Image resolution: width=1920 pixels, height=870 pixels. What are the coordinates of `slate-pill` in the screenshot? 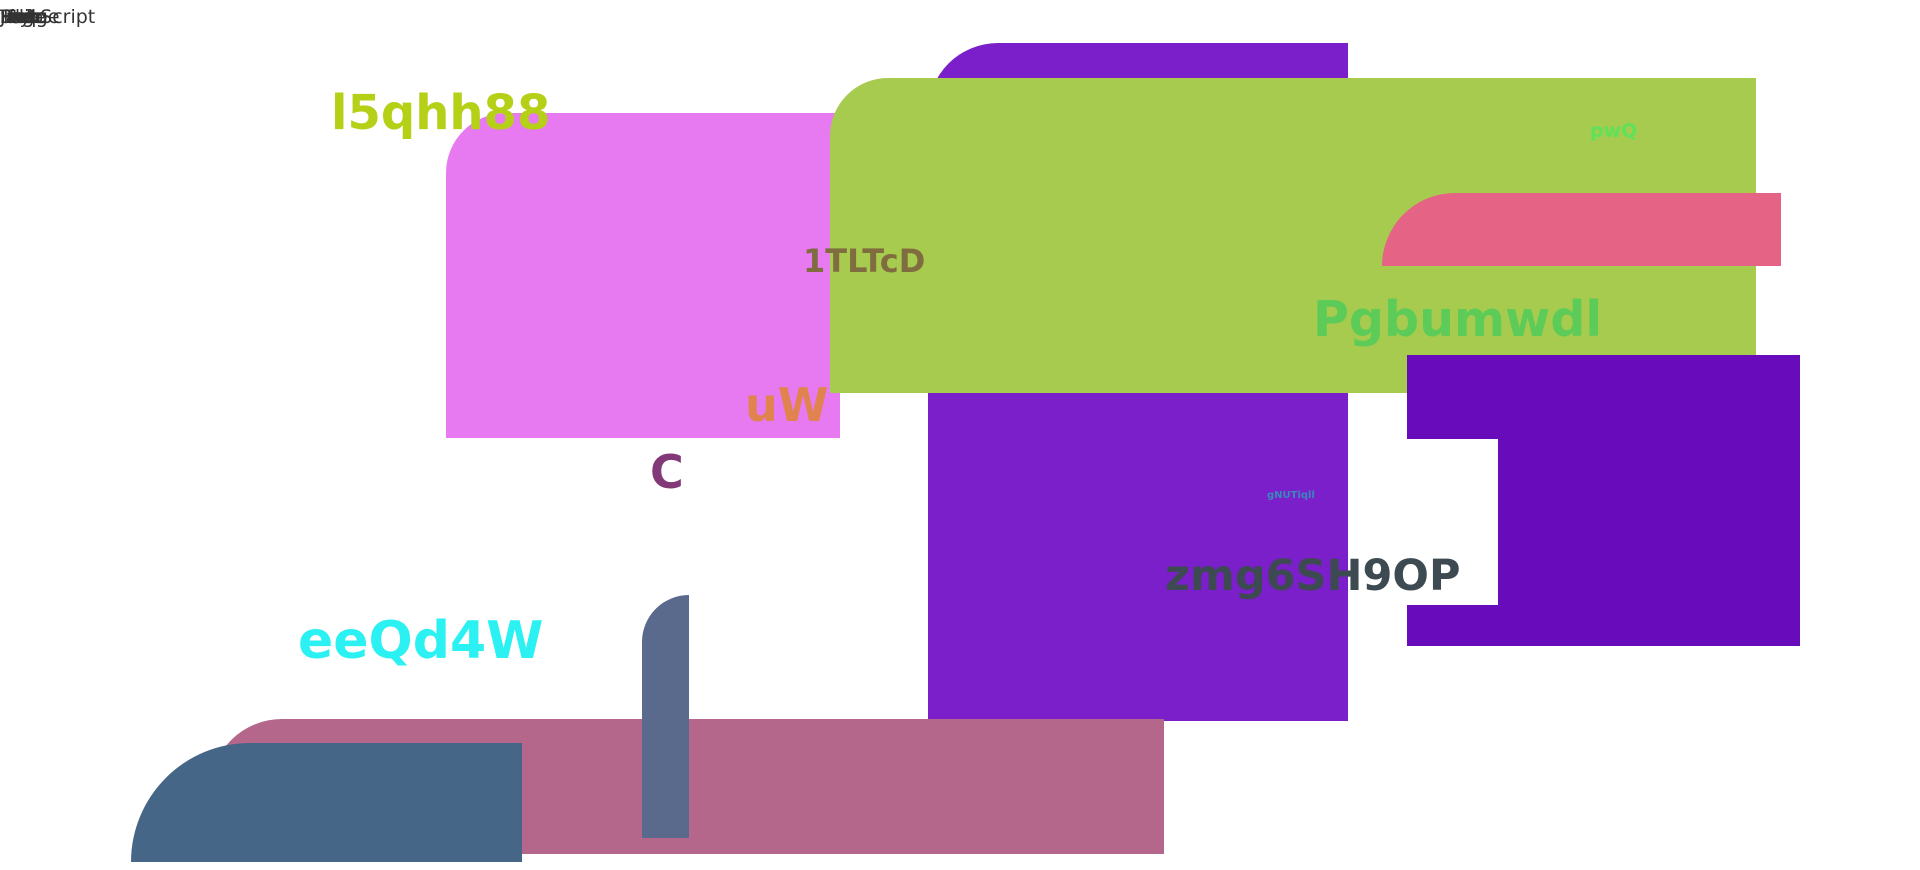 It's located at (665, 716).